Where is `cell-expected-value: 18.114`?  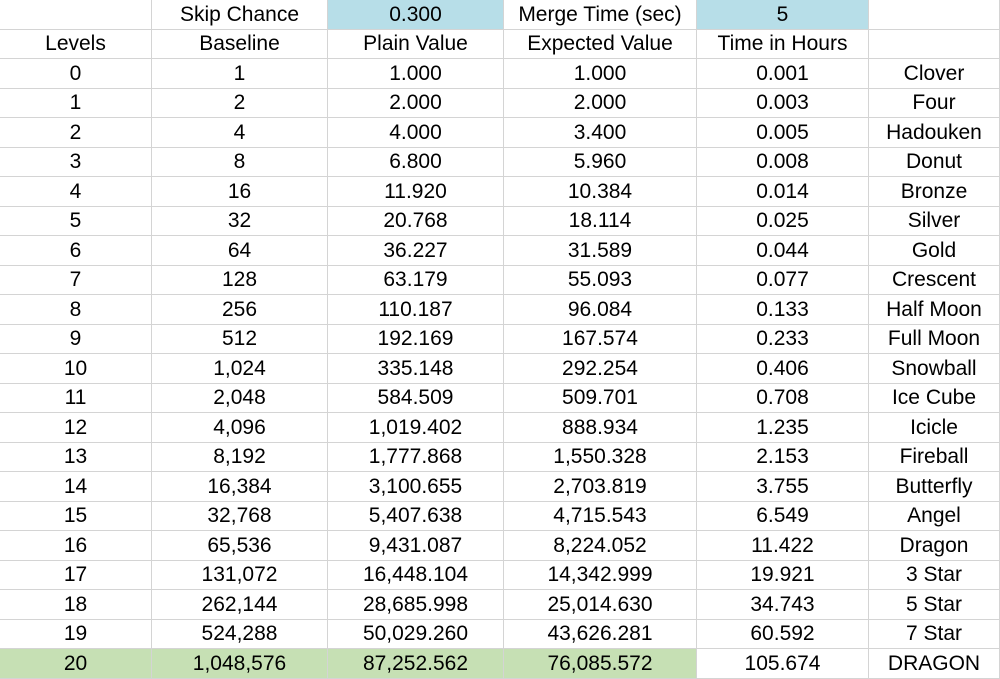
cell-expected-value: 18.114 is located at coordinates (600, 221).